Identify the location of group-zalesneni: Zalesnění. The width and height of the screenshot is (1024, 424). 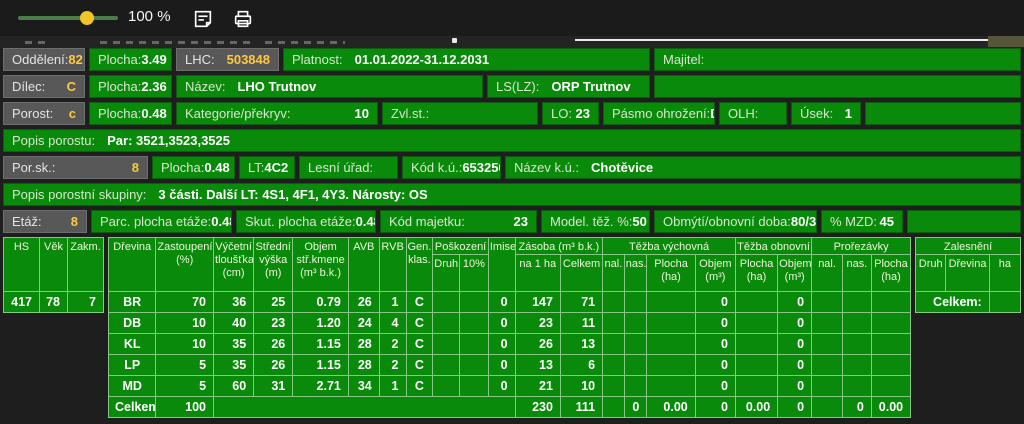
(968, 246).